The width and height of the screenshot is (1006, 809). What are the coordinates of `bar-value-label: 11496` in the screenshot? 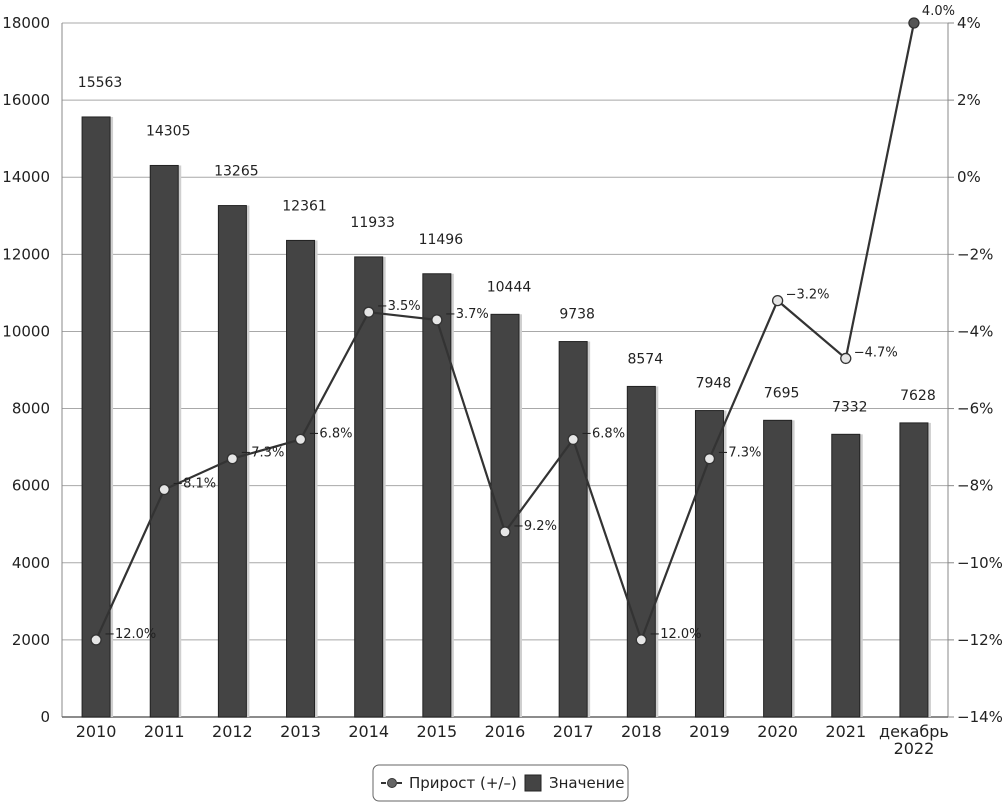 It's located at (441, 240).